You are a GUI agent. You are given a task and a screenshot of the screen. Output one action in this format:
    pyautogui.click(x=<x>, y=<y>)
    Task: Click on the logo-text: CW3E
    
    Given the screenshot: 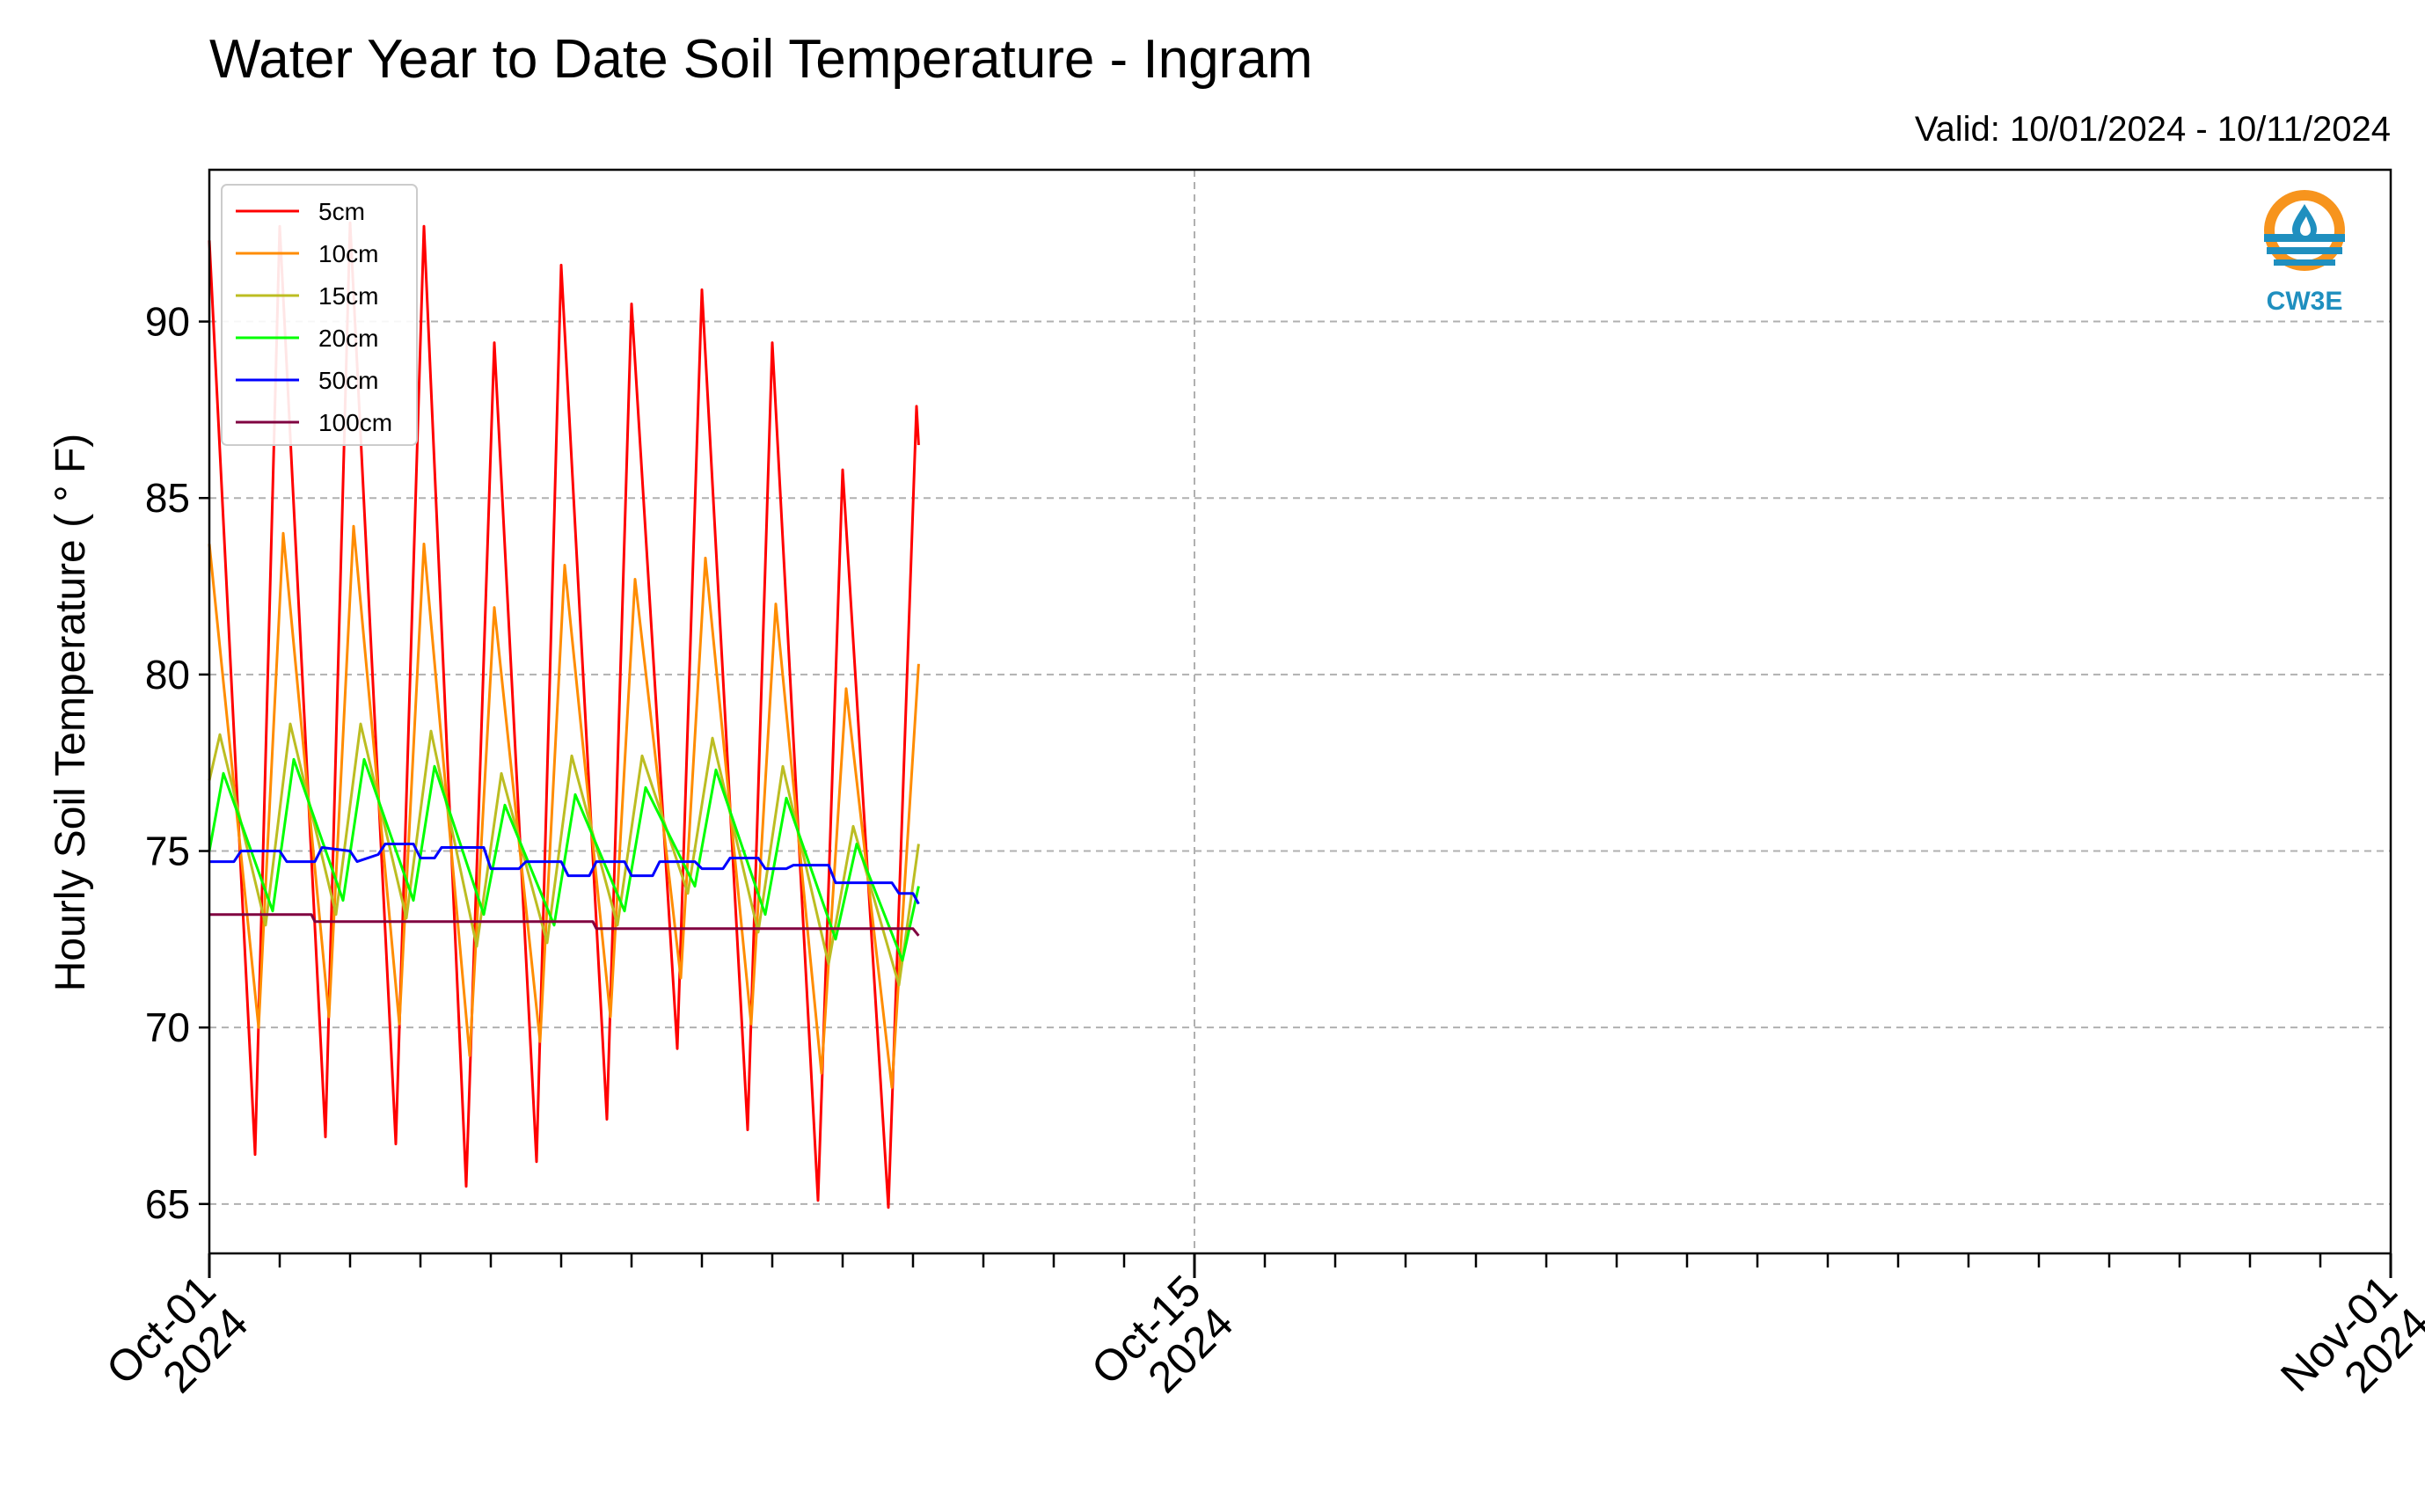 What is the action you would take?
    pyautogui.click(x=2305, y=301)
    